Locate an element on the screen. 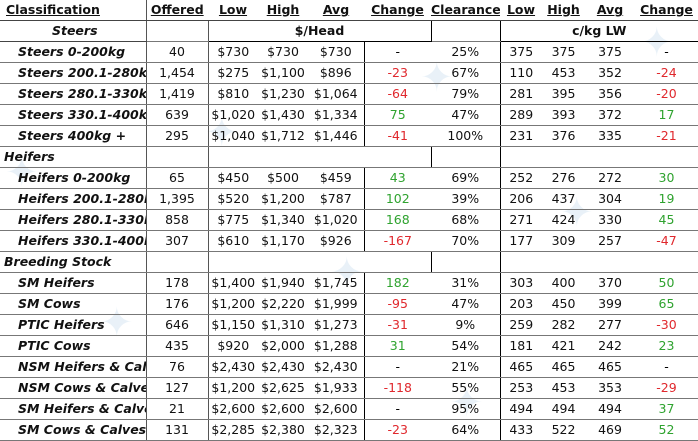  row-lw-low: 271 is located at coordinates (520, 220).